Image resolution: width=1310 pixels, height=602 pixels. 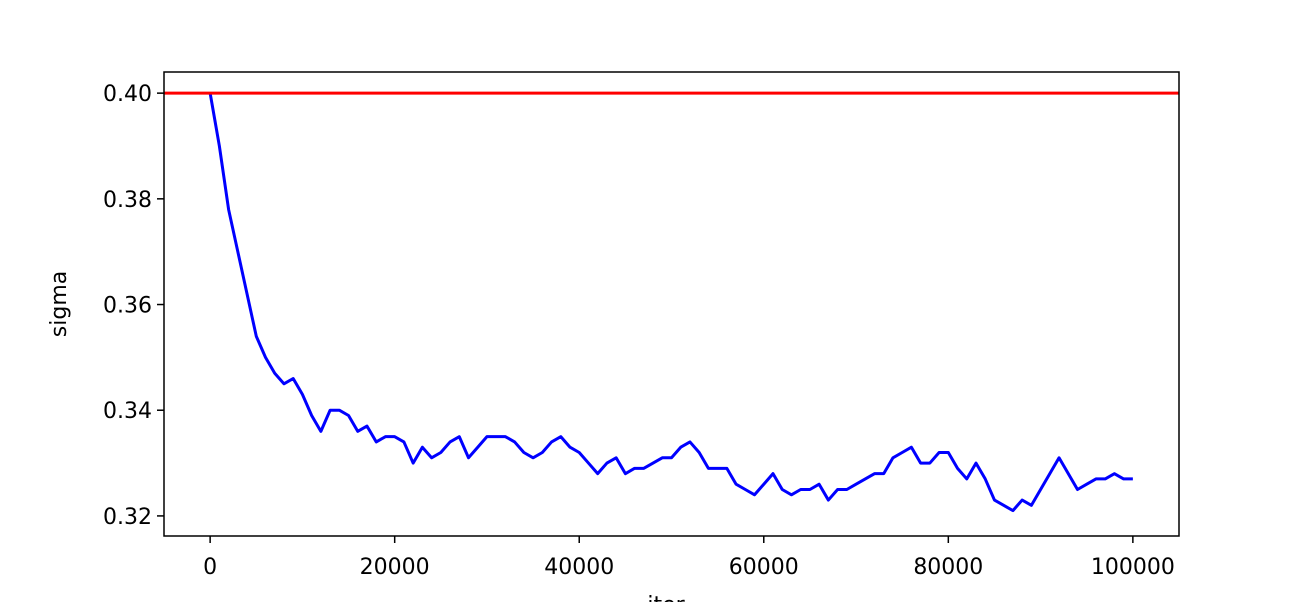 What do you see at coordinates (579, 567) in the screenshot?
I see `x-tick-label: 40000` at bounding box center [579, 567].